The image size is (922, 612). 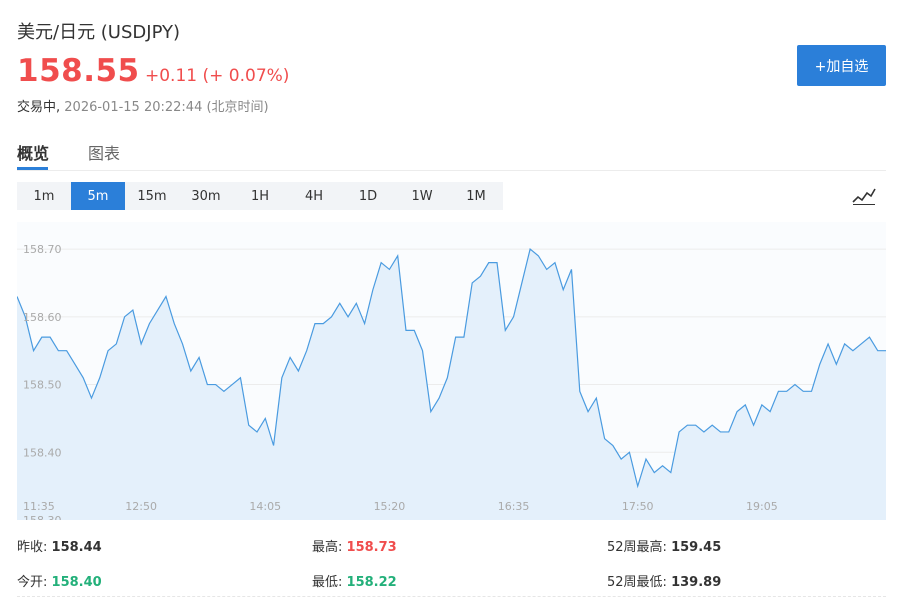 What do you see at coordinates (152, 196) in the screenshot?
I see `period-15m: 15m` at bounding box center [152, 196].